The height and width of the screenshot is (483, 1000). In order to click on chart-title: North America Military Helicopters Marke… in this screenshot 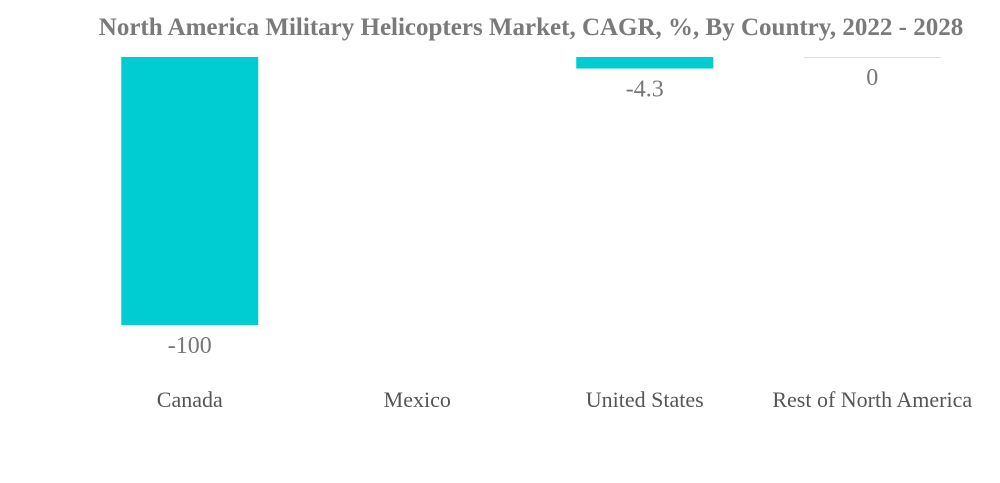, I will do `click(531, 27)`.